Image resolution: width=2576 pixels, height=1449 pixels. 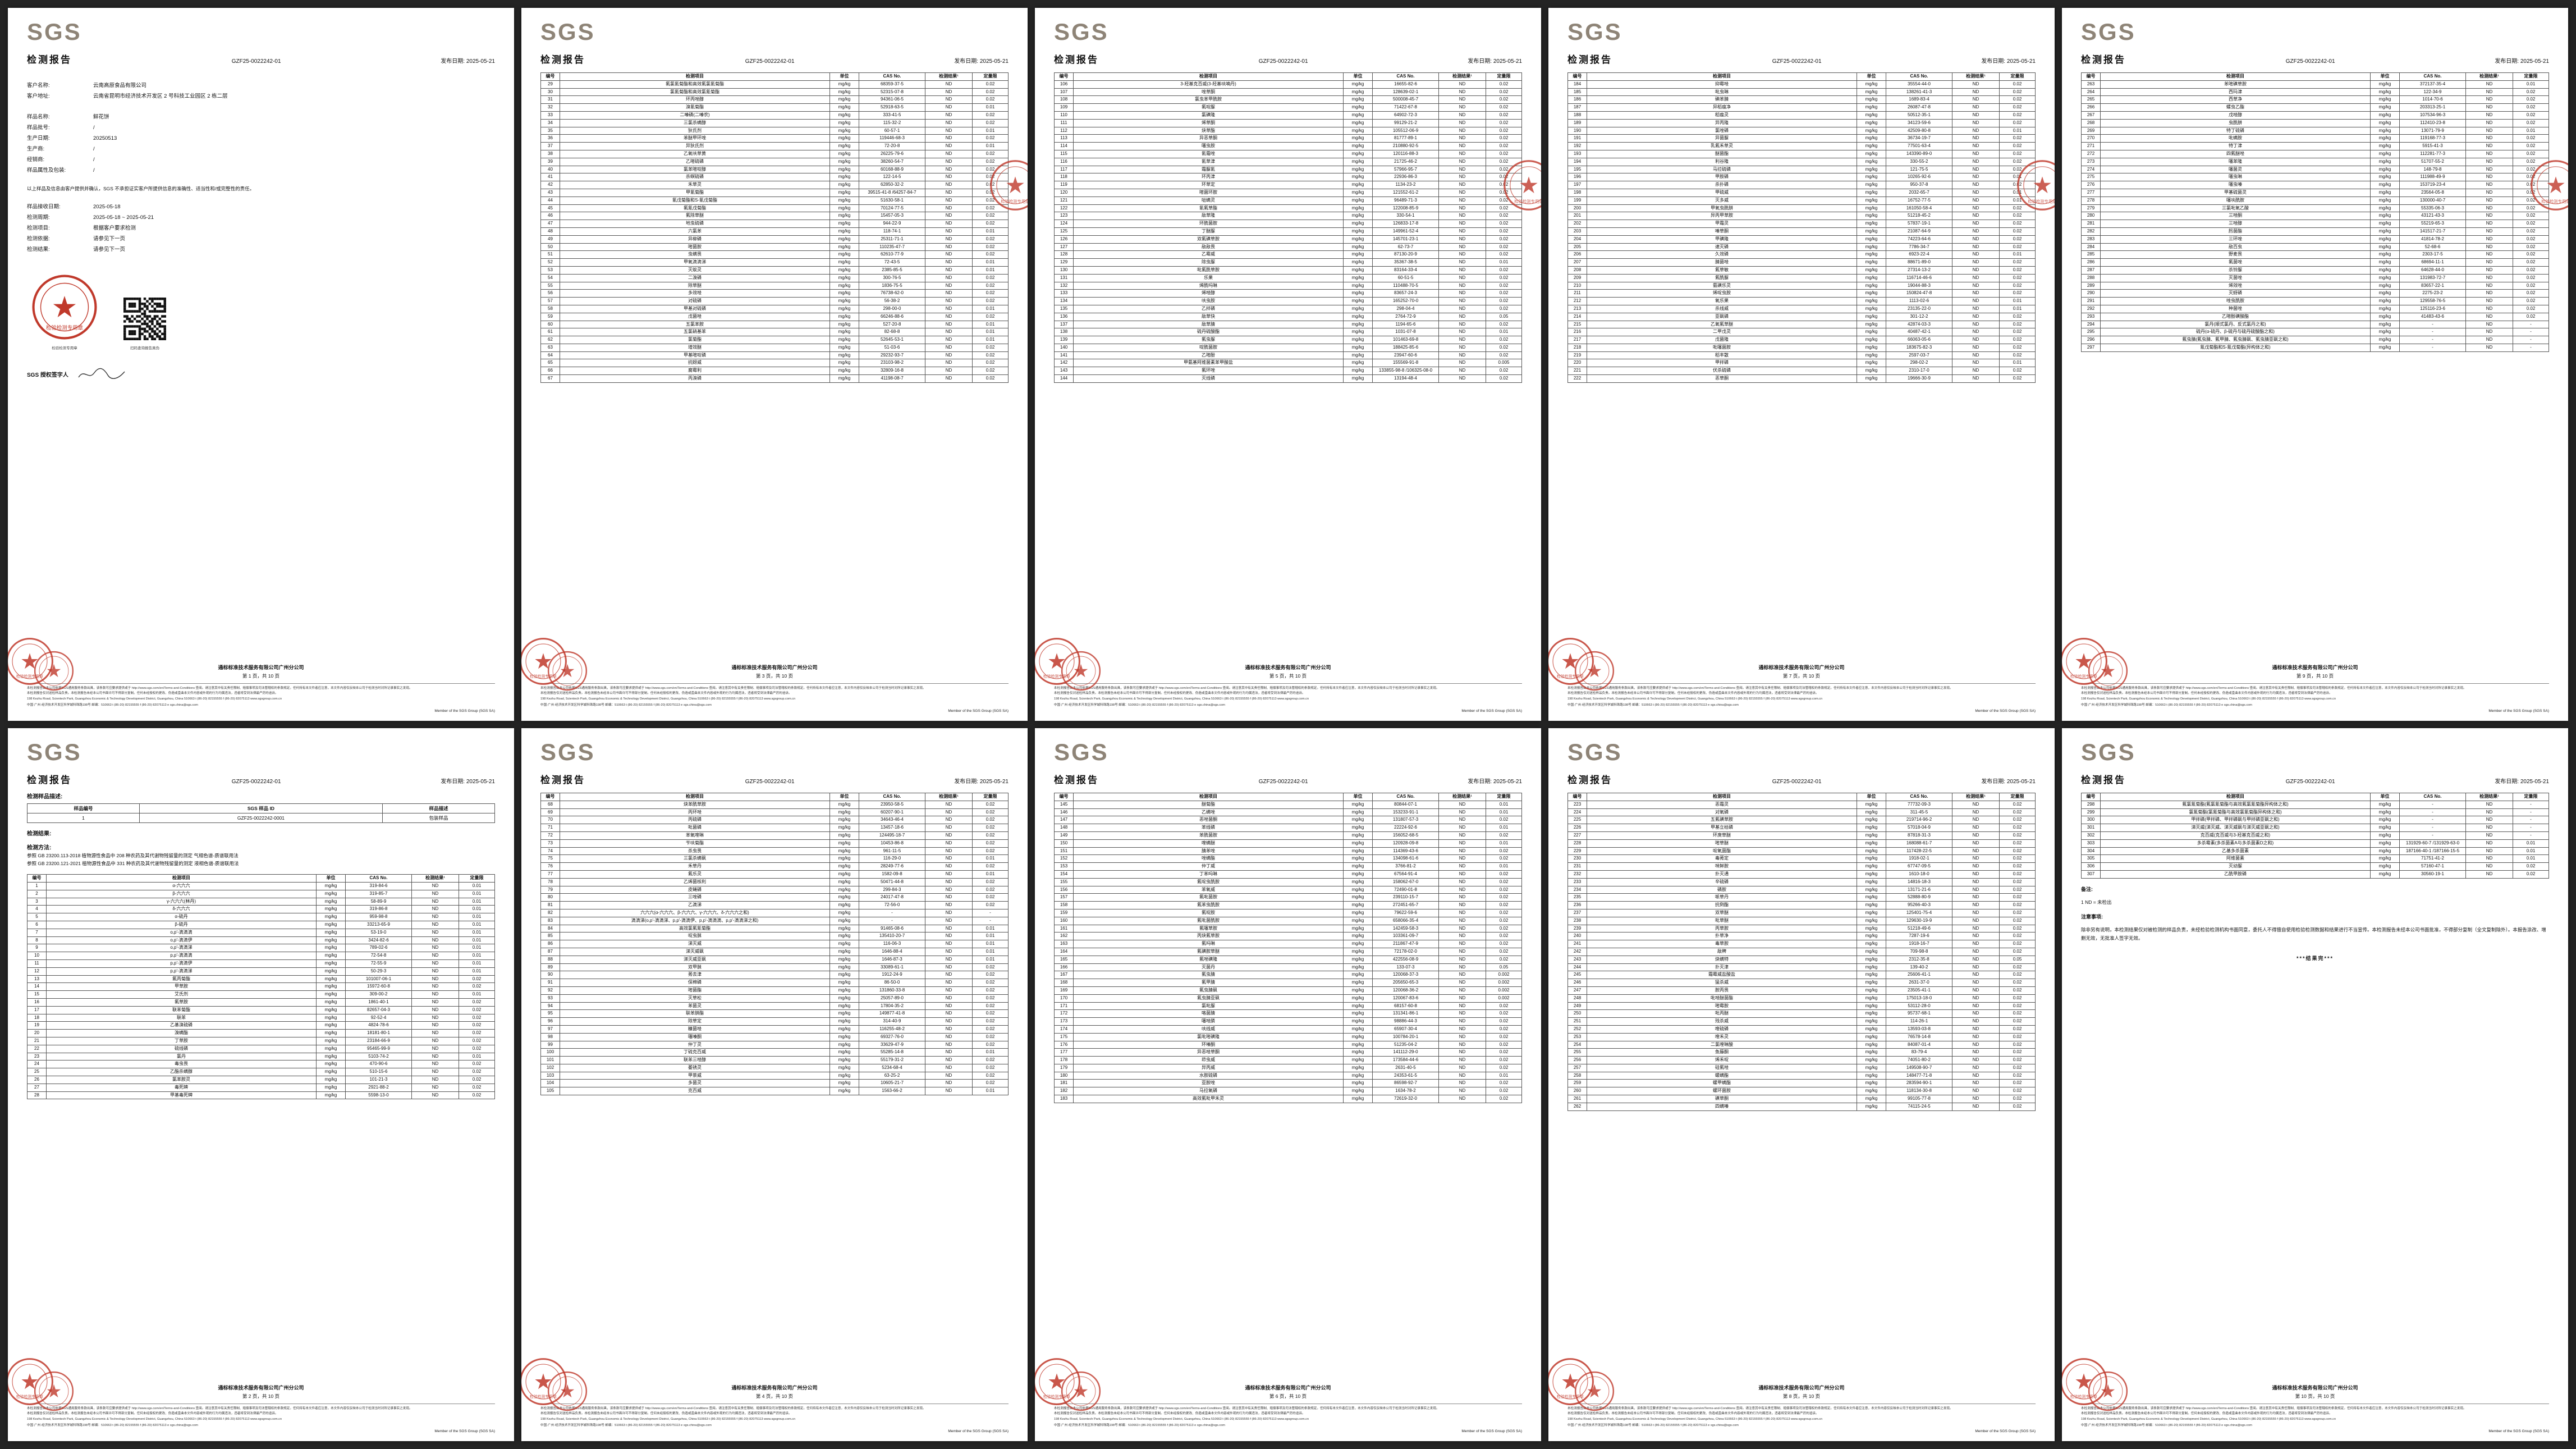 I want to click on table-row: 277 甲基硫菌灵 mg/kg 23564-05-8 ND 0.02, so click(x=2315, y=193).